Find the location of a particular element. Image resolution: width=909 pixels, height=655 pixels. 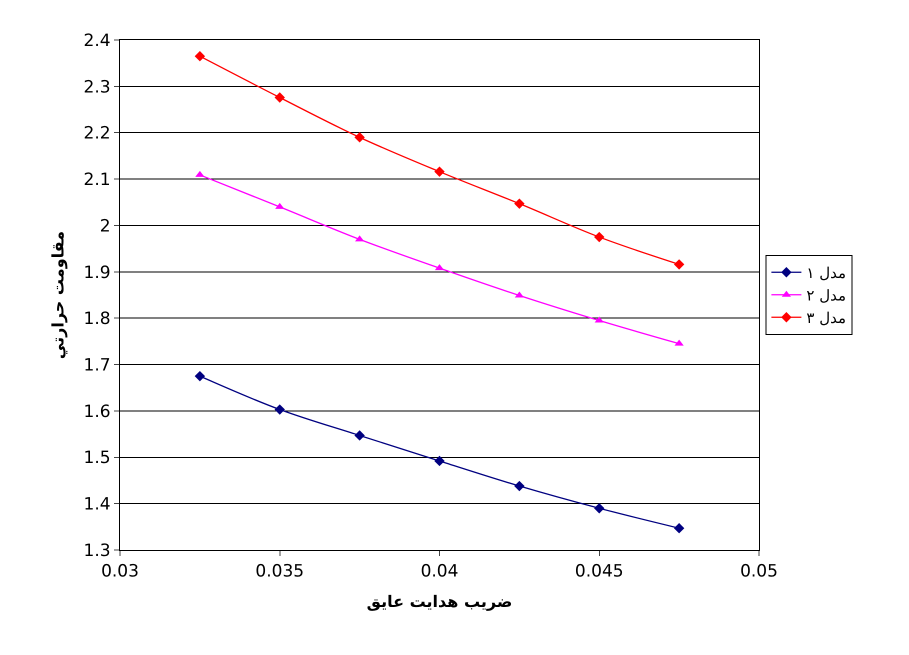

y-tick-label: 1.3 is located at coordinates (97, 550).